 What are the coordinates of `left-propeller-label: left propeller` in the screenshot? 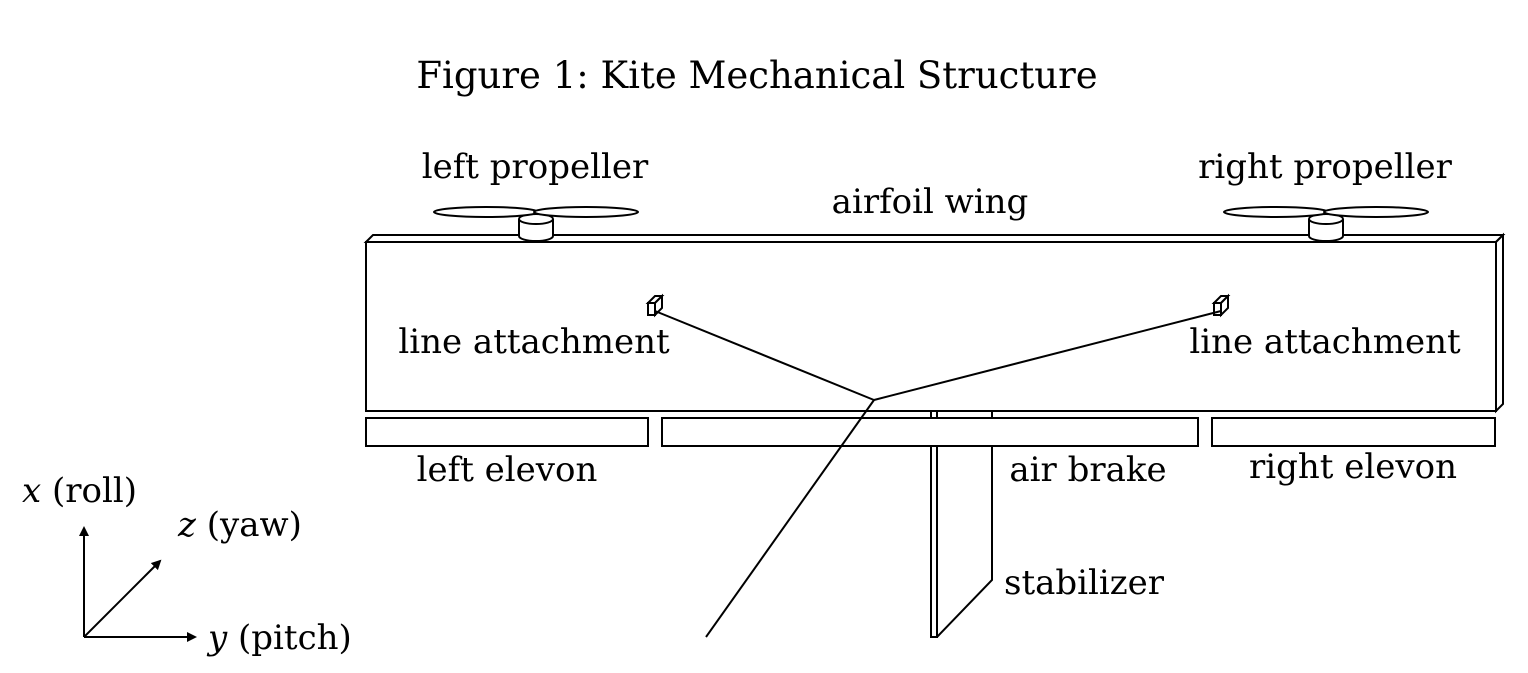 It's located at (535, 167).